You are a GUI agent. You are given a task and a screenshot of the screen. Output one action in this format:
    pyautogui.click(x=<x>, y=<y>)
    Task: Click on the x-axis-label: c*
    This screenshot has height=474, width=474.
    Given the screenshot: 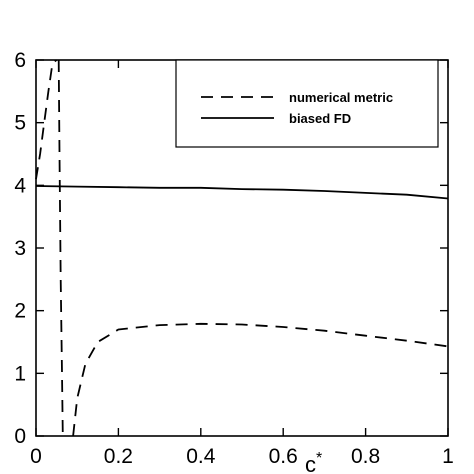 What is the action you would take?
    pyautogui.click(x=313, y=462)
    